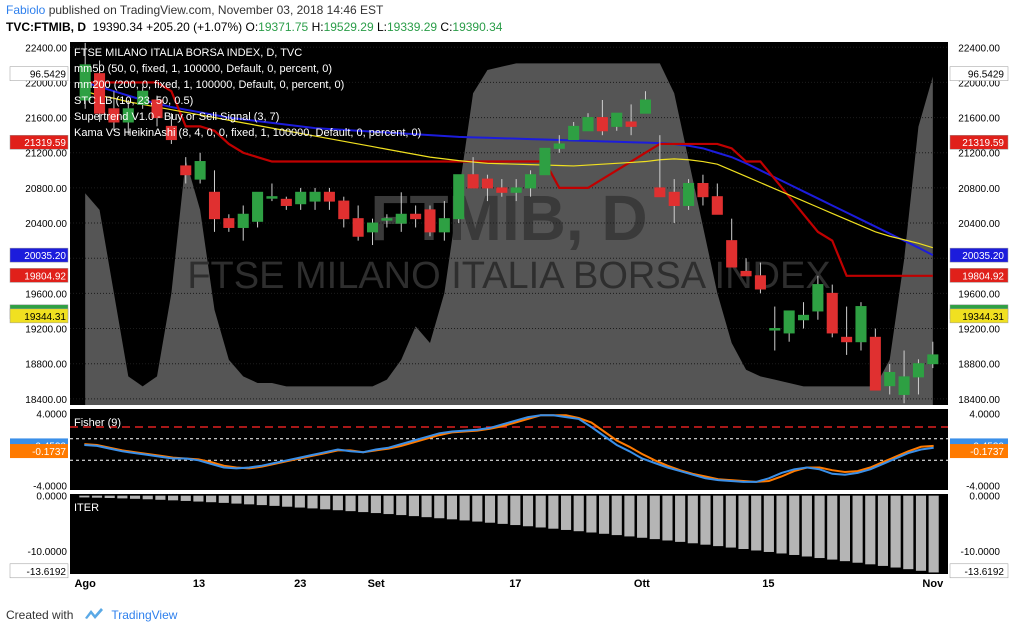 The image size is (1011, 632). I want to click on high-value: 19529.29, so click(348, 27).